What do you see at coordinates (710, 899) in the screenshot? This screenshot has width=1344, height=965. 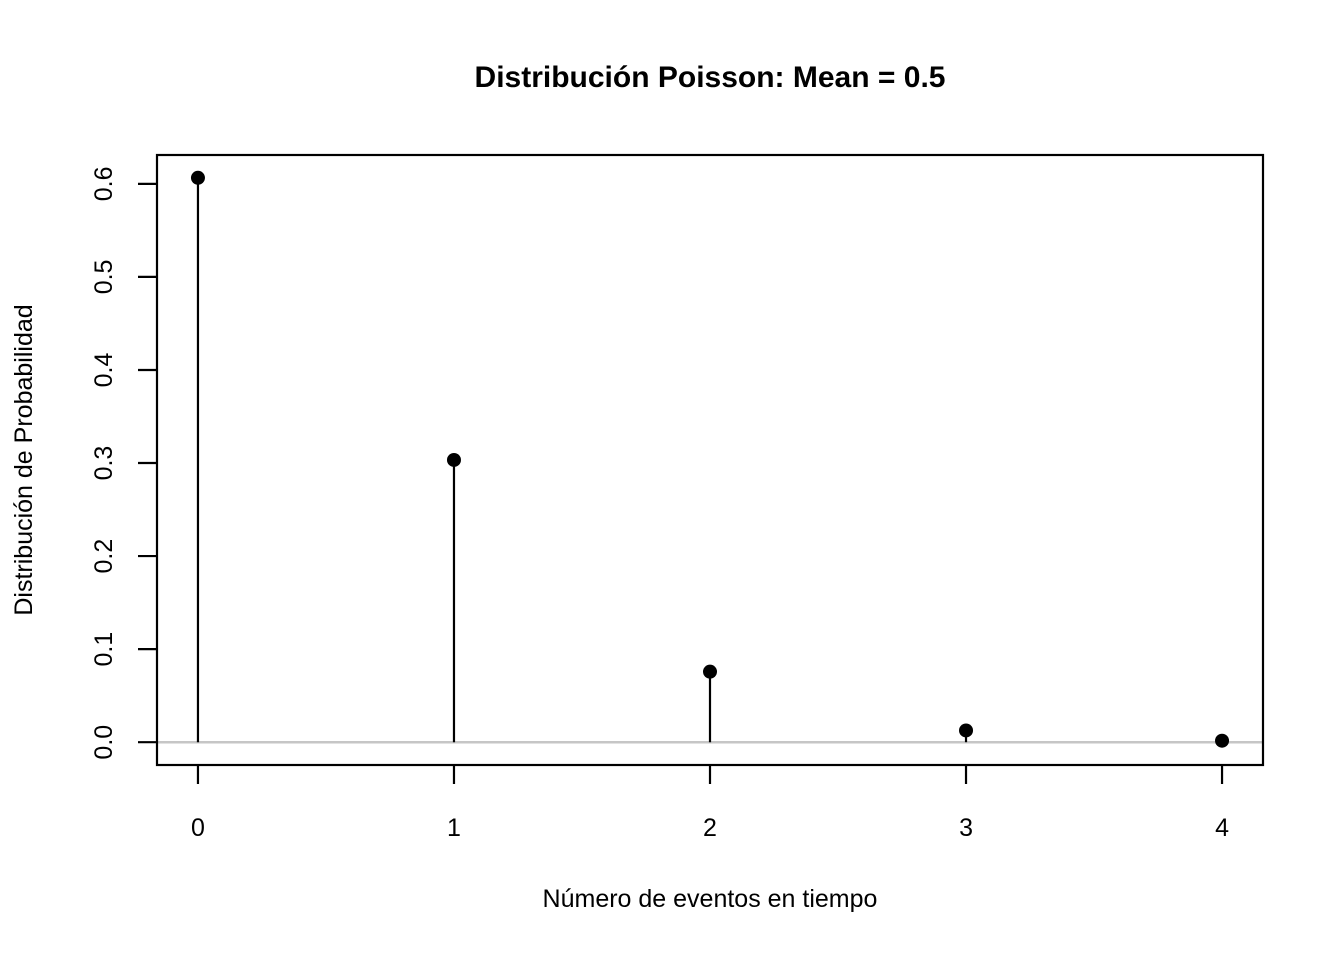 I see `x-axis-label: Número de eventos en tiempo` at bounding box center [710, 899].